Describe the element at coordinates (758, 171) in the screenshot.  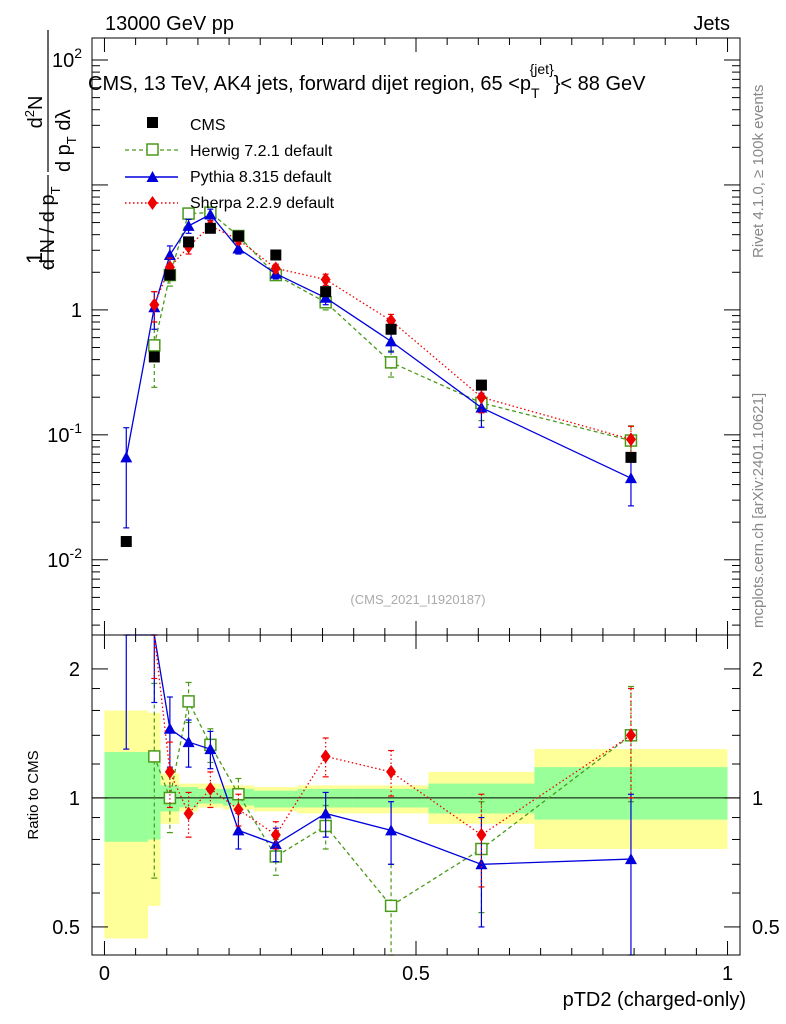
I see `rivet-label: Rivet 4.1.0, ≥ 100k events` at that location.